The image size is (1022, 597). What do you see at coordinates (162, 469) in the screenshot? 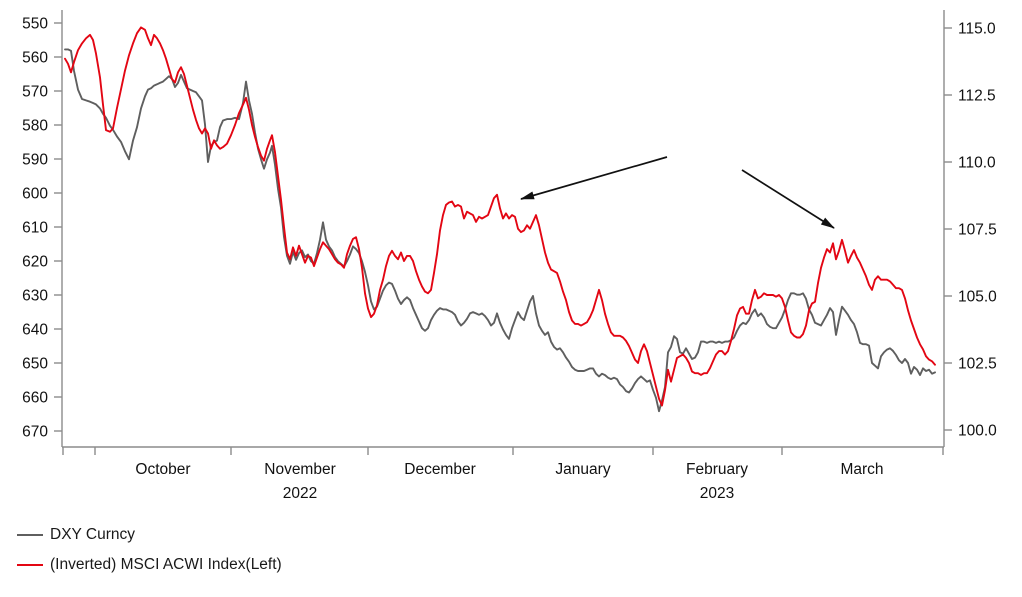
I see `x-axis-month-label: October` at bounding box center [162, 469].